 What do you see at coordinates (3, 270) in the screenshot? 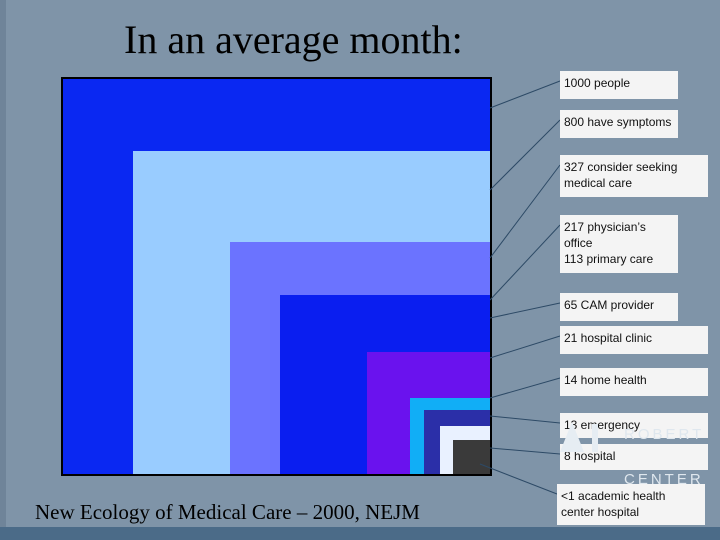
I see `left-stripe` at bounding box center [3, 270].